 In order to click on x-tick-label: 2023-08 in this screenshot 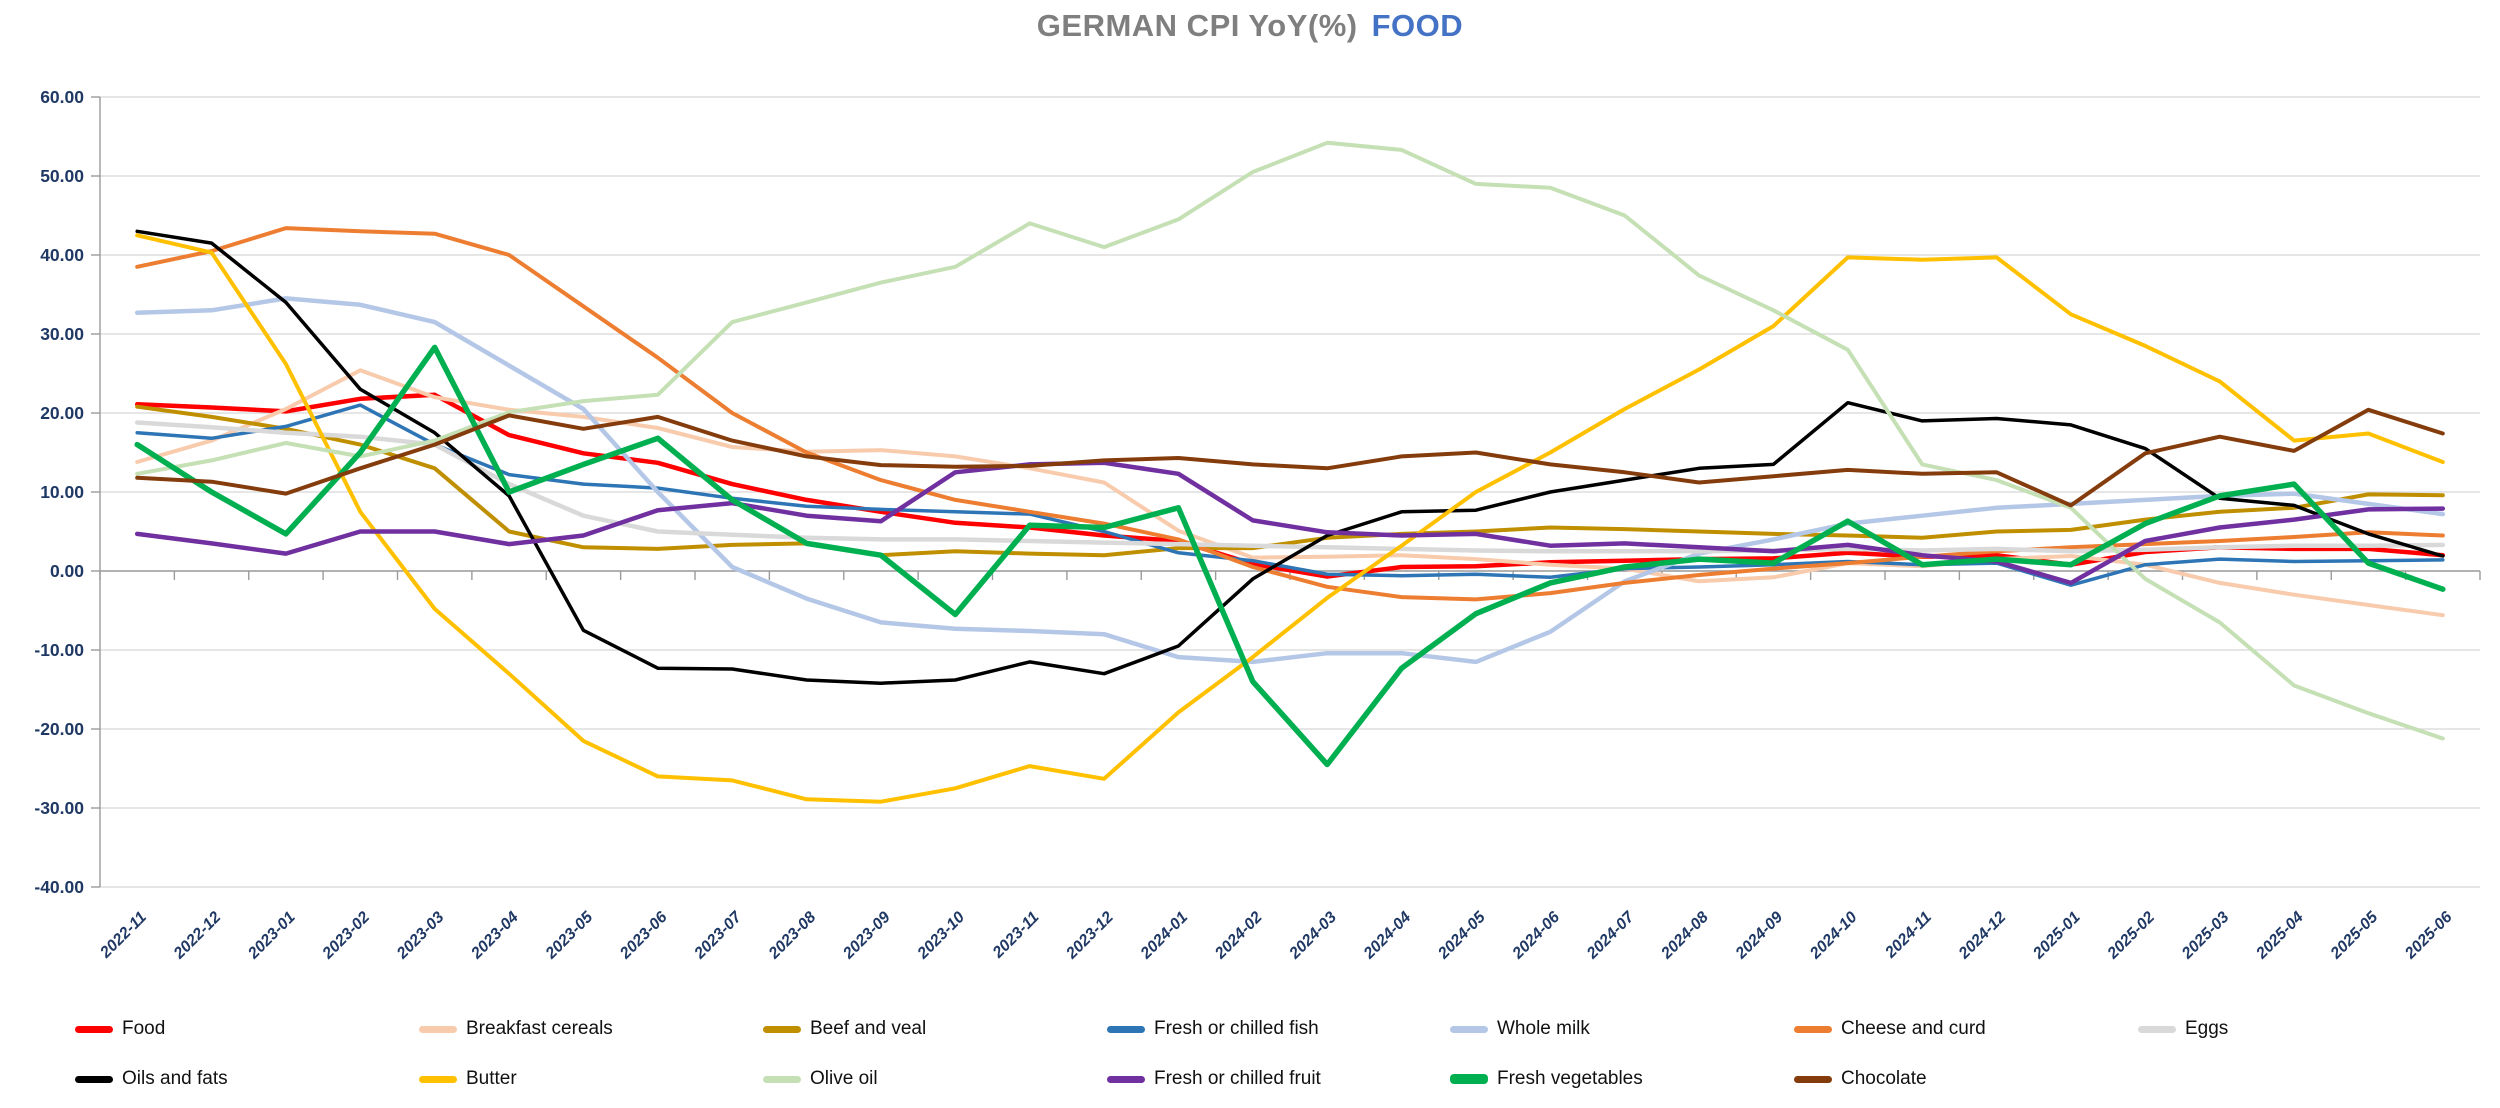, I will do `click(792, 936)`.